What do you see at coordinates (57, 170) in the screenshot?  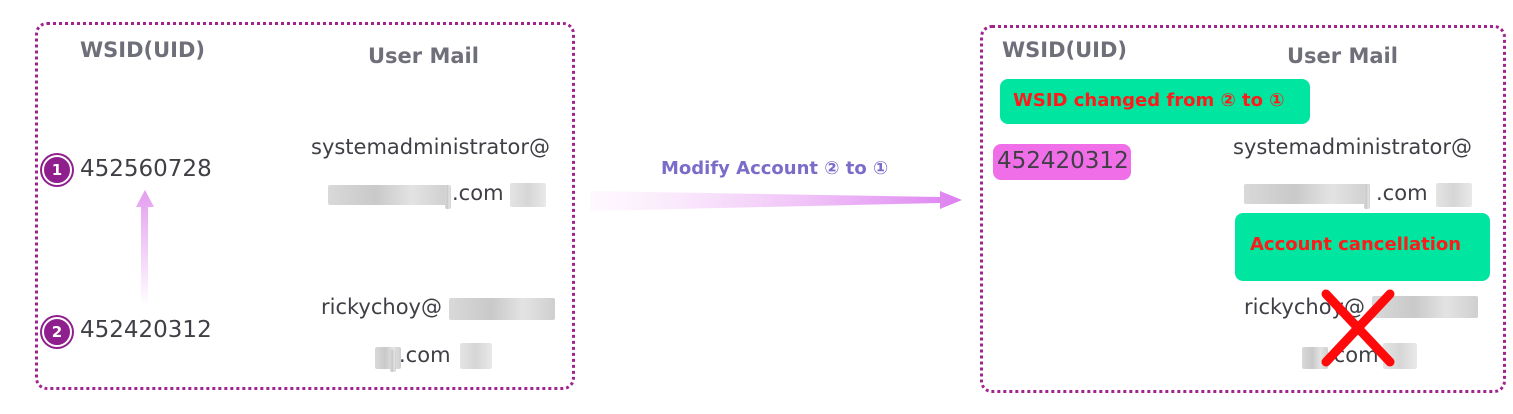 I see `badge-1: 1` at bounding box center [57, 170].